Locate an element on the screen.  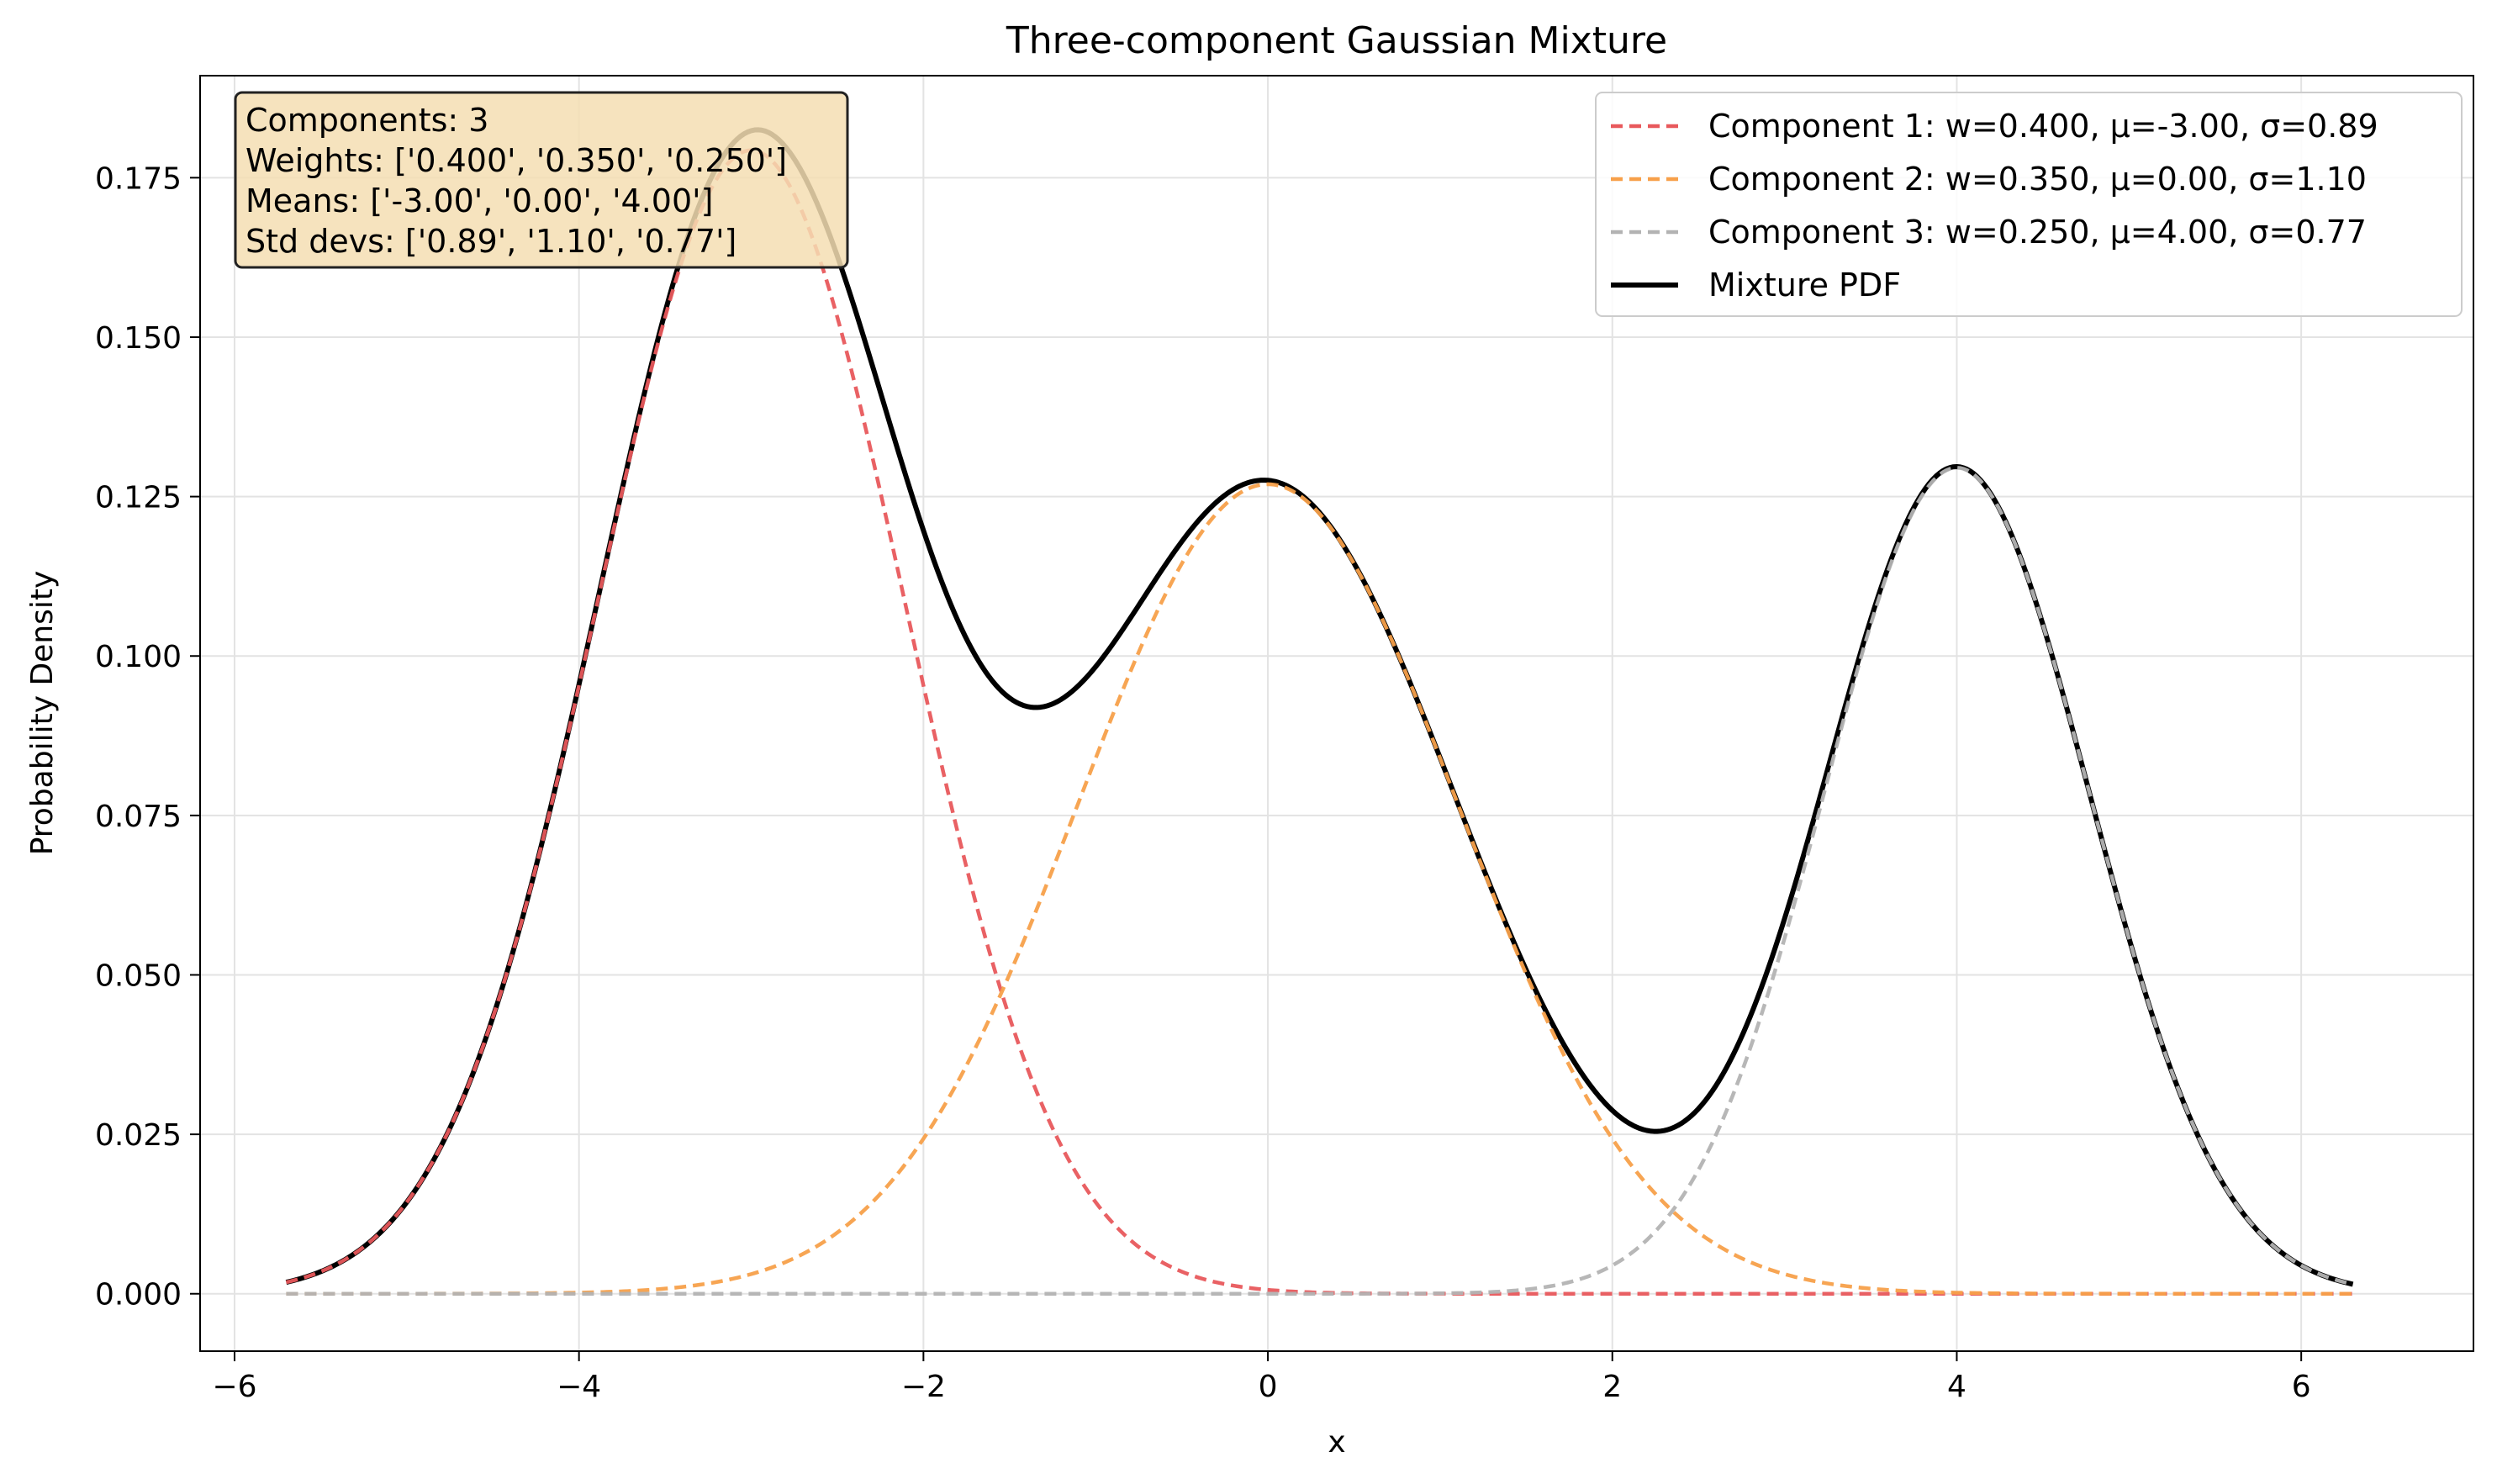
x-tick-label: 6 is located at coordinates (2301, 1387).